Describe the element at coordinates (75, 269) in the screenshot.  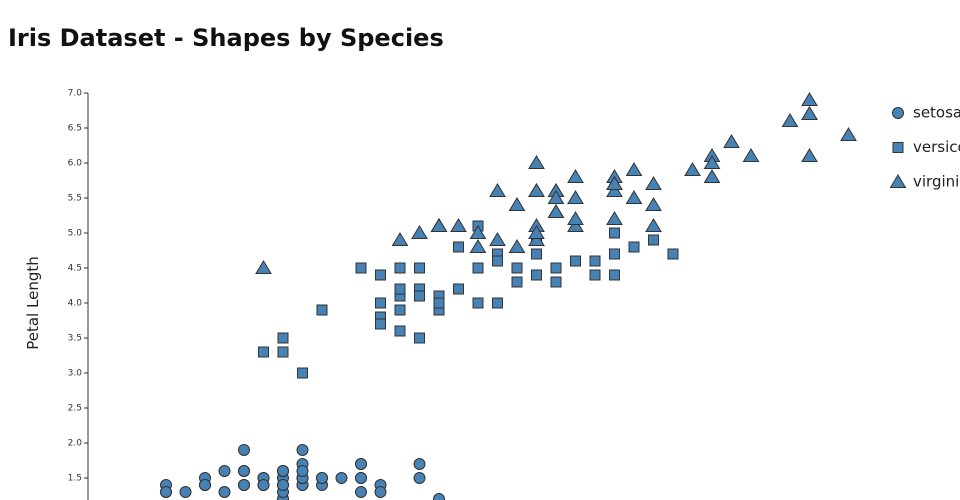
I see `y-tick-label: 4.5` at that location.